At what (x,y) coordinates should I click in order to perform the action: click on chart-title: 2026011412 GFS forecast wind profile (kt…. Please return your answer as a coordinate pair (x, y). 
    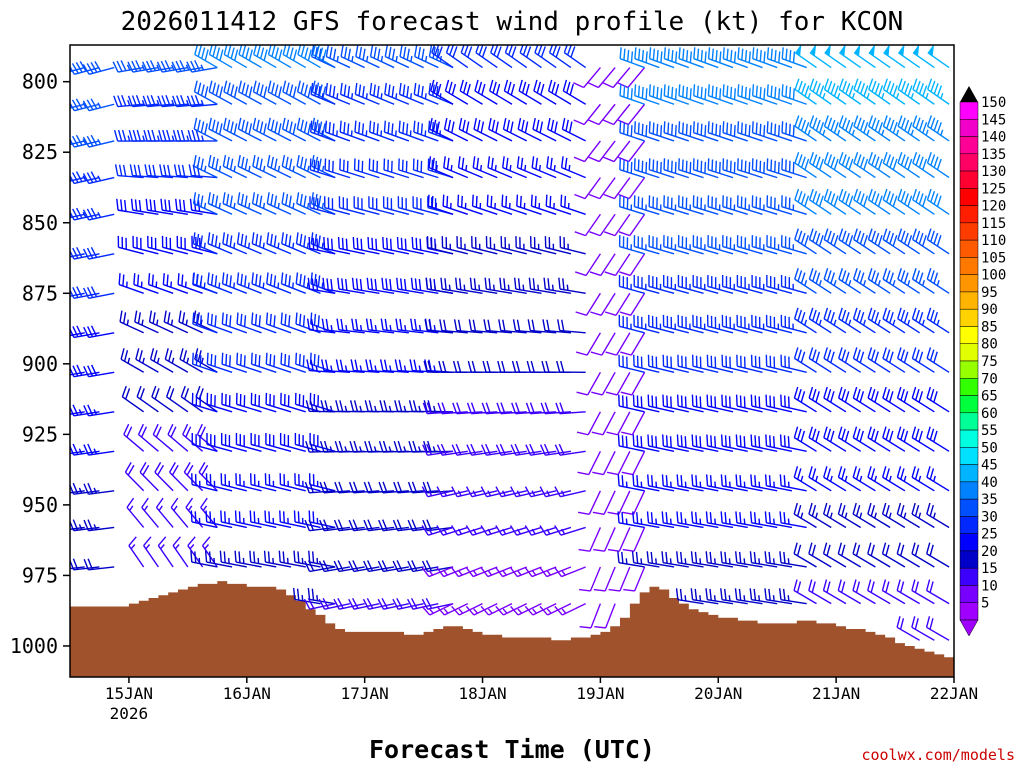
    Looking at the image, I should click on (512, 22).